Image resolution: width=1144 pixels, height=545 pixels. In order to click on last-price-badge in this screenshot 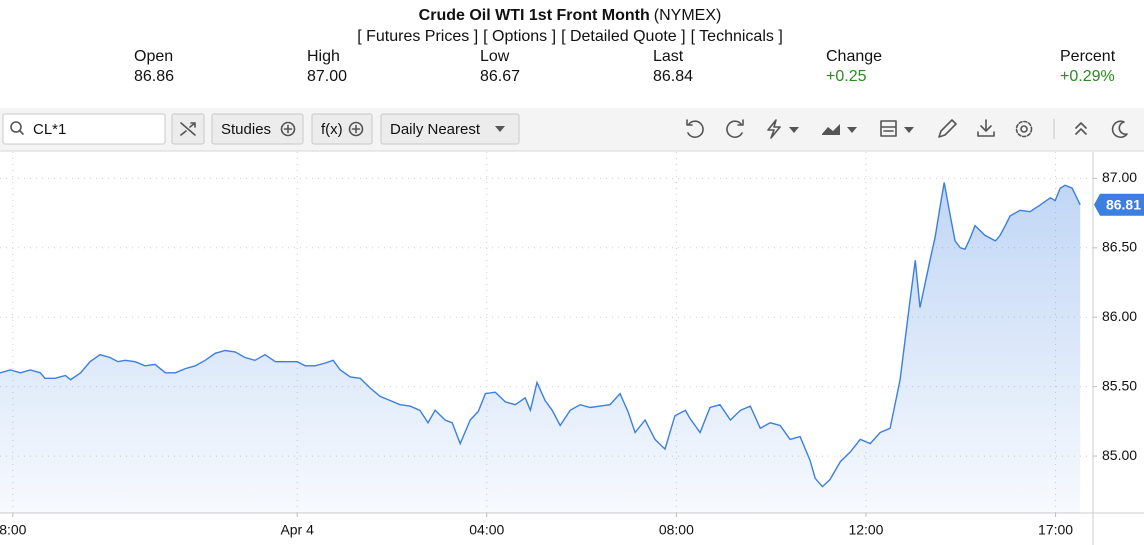, I will do `click(1119, 204)`.